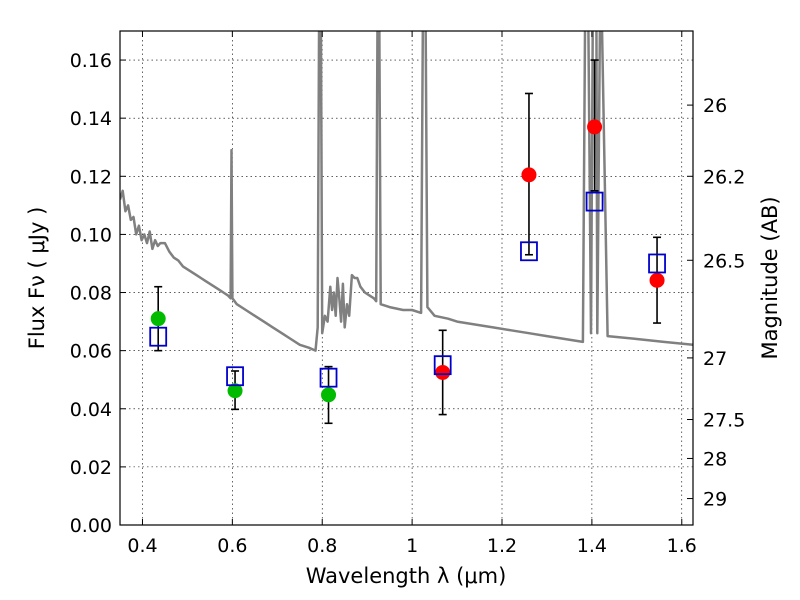 Image resolution: width=800 pixels, height=600 pixels. What do you see at coordinates (91, 410) in the screenshot?
I see `y-tick-label: 0.04` at bounding box center [91, 410].